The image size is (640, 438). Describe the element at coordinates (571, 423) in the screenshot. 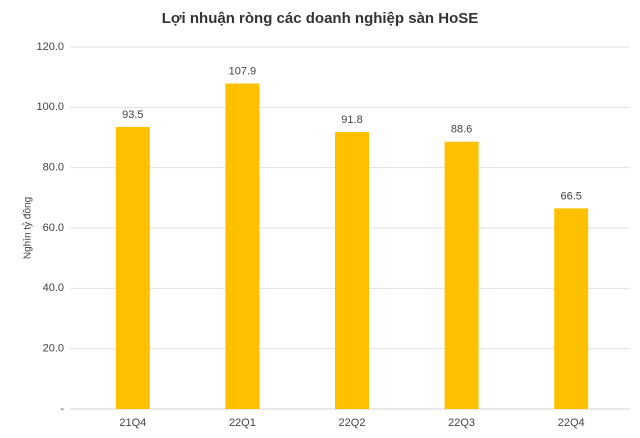

I see `x-tick-label: 22Q4` at that location.